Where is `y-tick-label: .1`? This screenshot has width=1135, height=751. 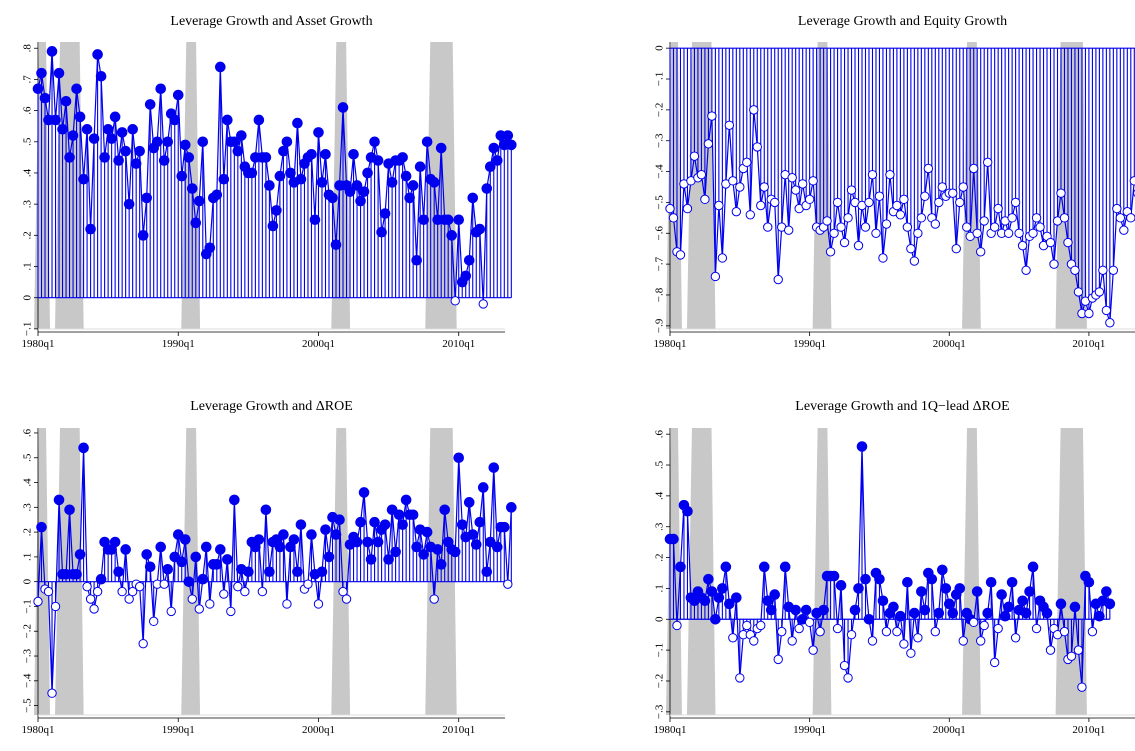 y-tick-label: .1 is located at coordinates (28, 557).